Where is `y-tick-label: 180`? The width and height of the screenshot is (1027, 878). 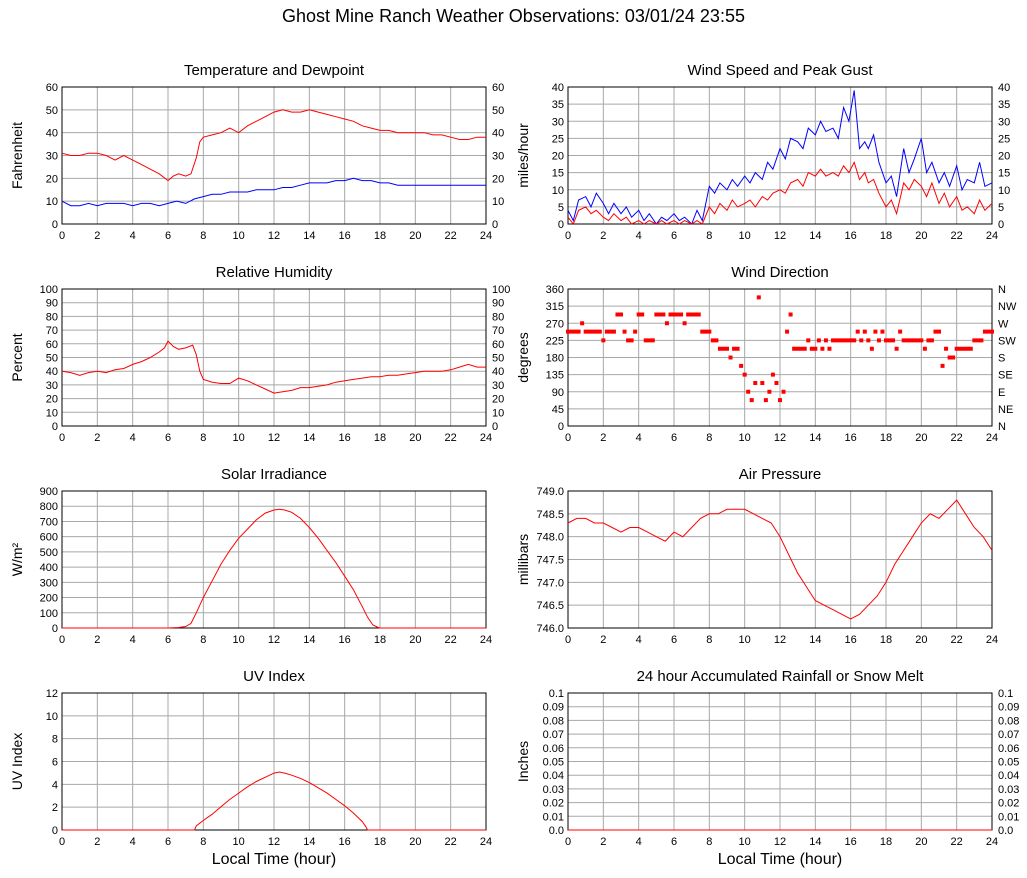
y-tick-label: 180 is located at coordinates (555, 359).